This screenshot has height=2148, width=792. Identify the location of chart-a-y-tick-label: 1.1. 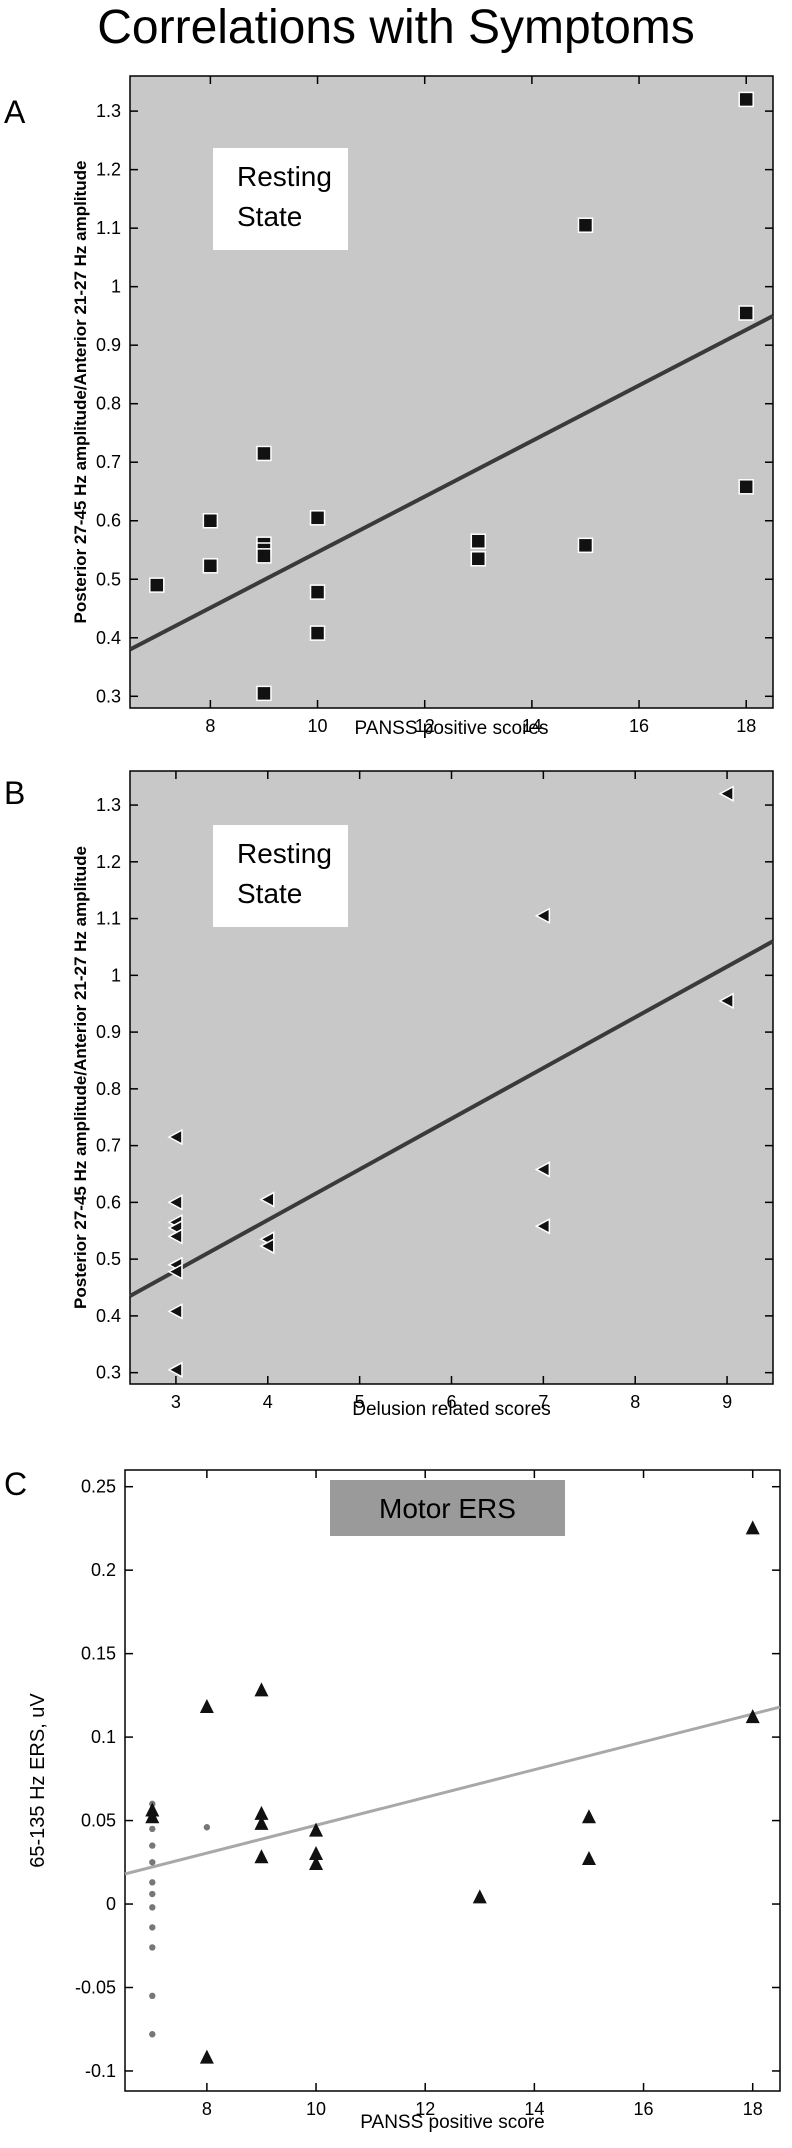
(108, 228).